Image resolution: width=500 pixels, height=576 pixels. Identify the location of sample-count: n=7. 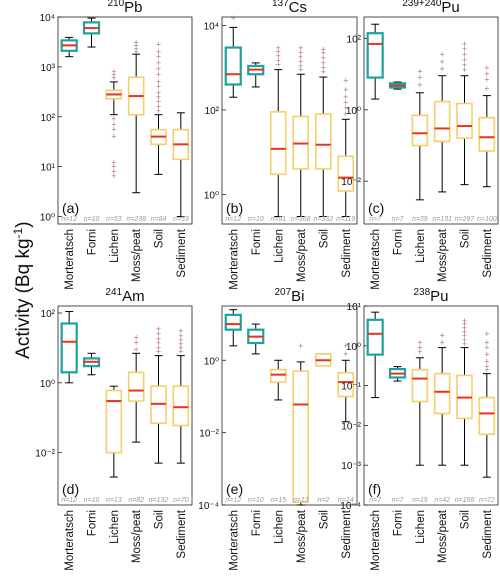
(375, 500).